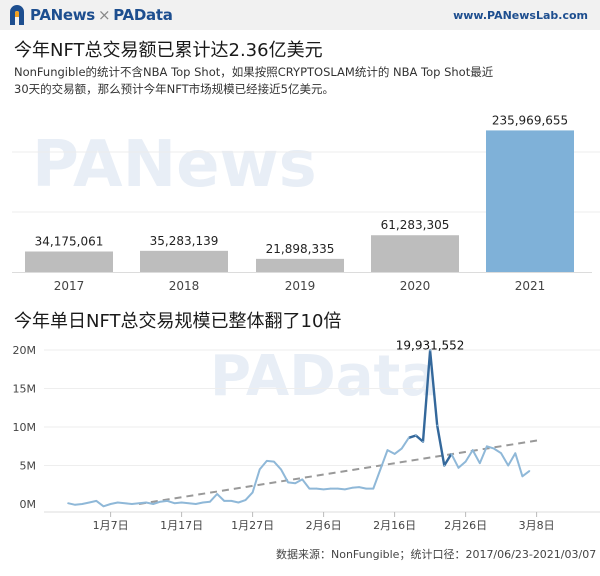  Describe the element at coordinates (181, 525) in the screenshot. I see `x-tick-label: 1月17日` at that location.